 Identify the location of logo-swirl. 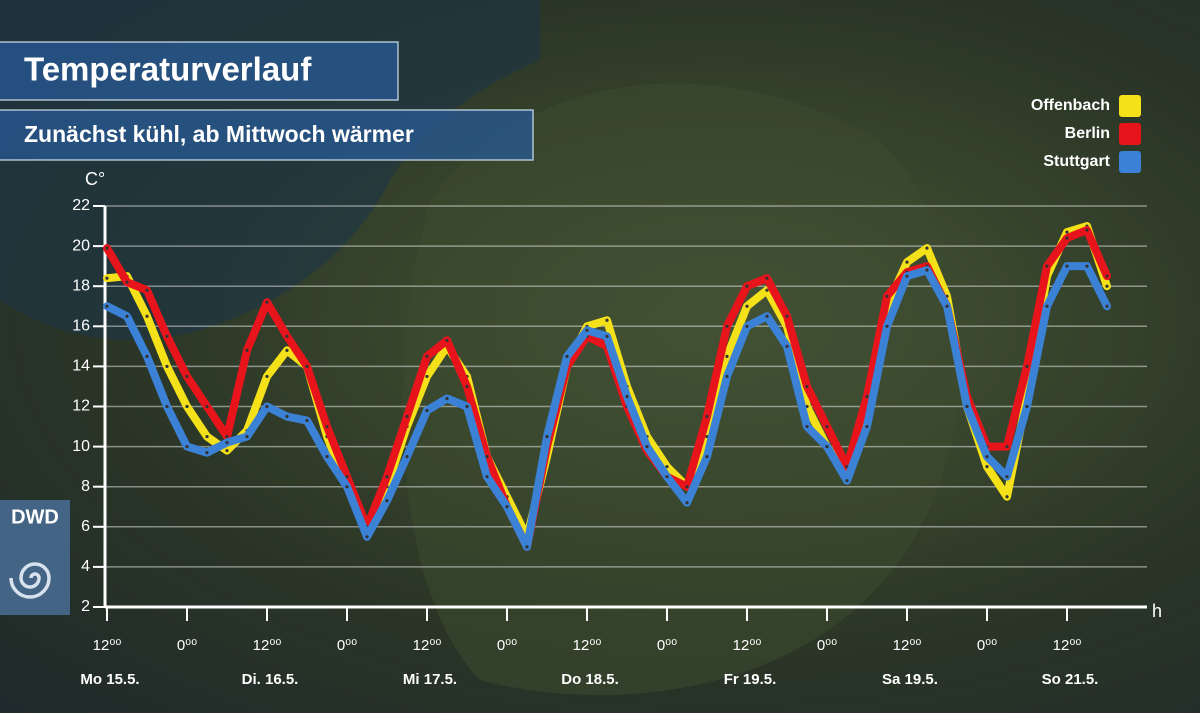
(30, 580).